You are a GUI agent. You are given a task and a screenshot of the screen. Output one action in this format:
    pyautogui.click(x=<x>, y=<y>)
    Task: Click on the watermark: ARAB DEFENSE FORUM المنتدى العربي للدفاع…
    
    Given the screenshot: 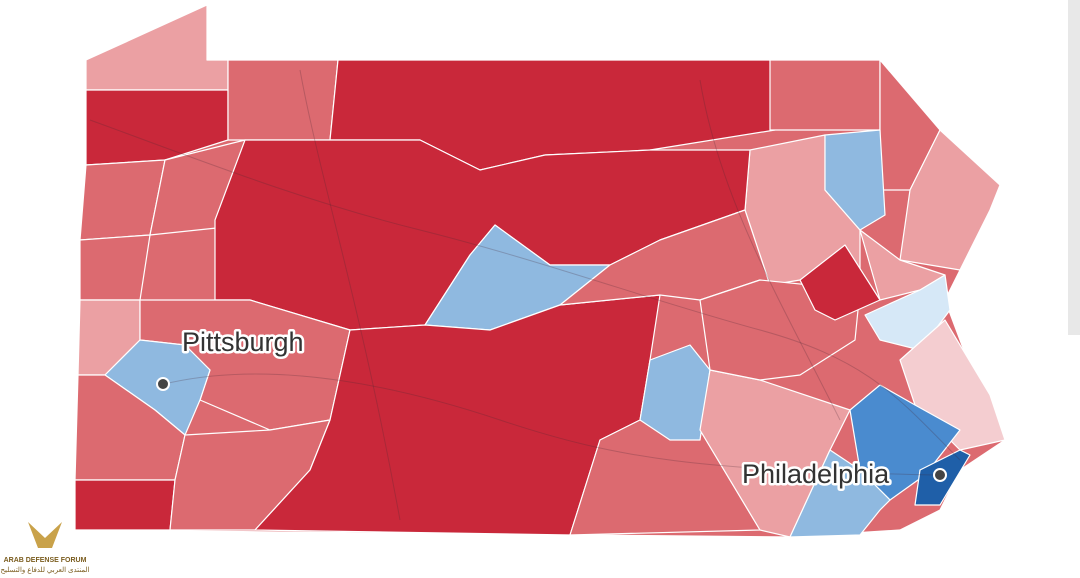 What is the action you would take?
    pyautogui.click(x=45, y=548)
    